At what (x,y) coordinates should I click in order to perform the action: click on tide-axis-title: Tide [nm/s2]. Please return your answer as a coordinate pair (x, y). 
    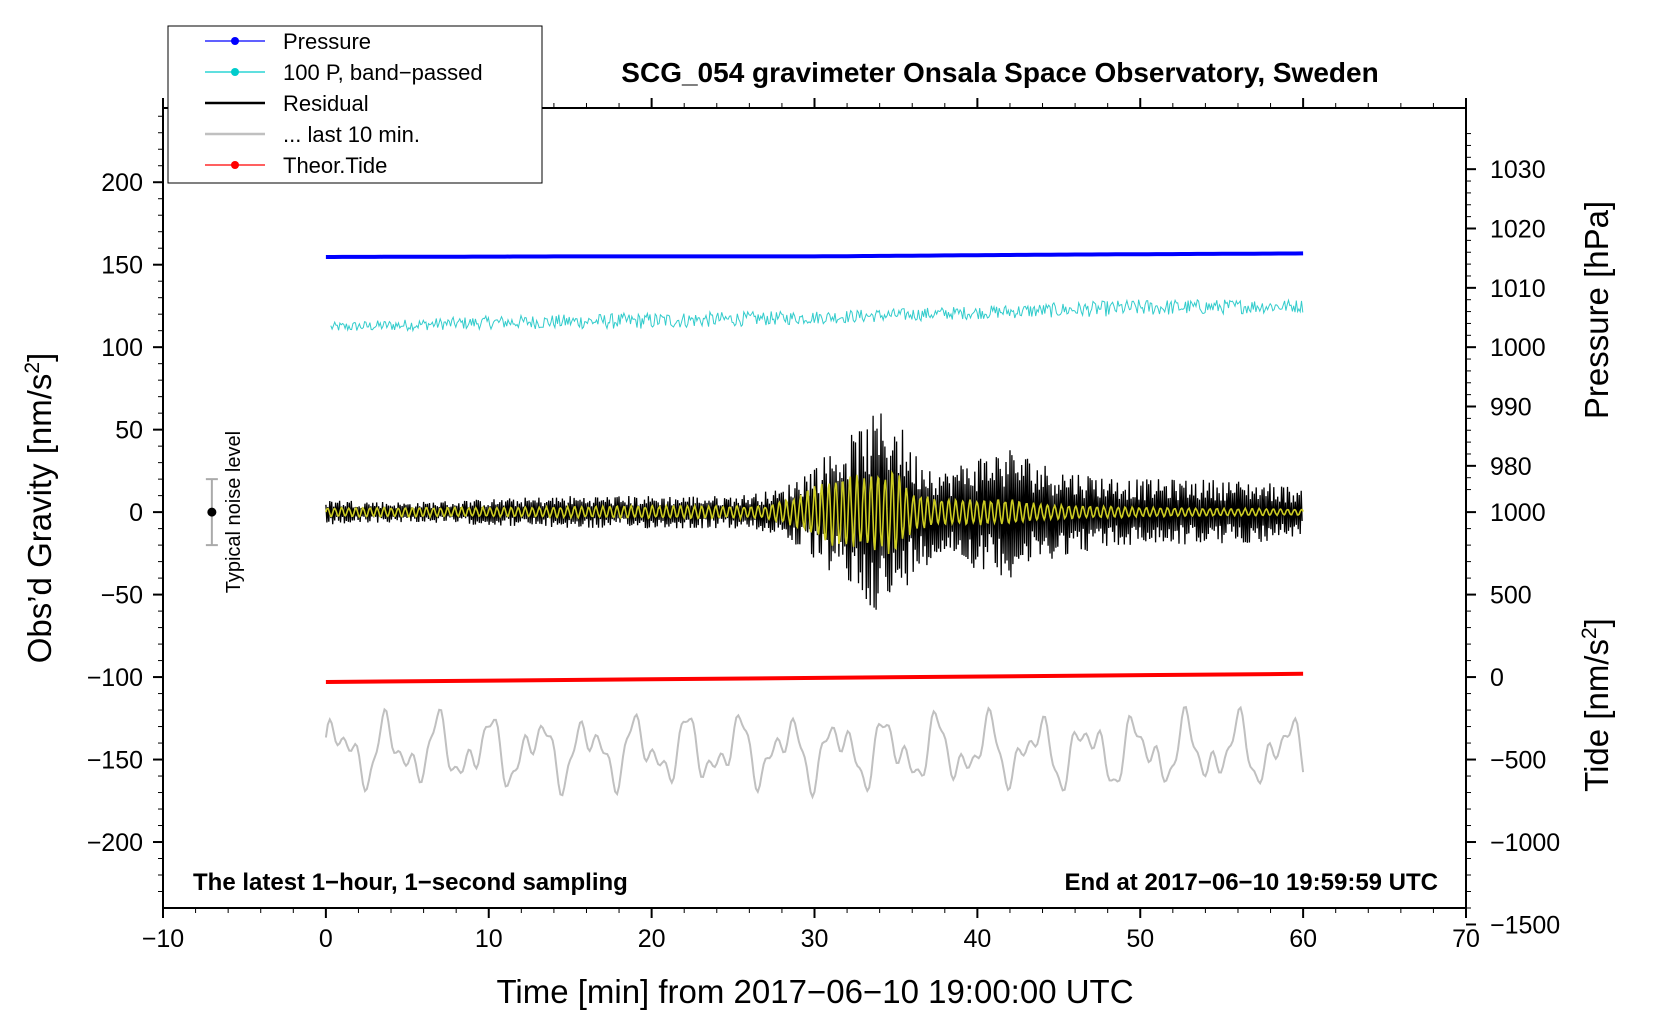
    Looking at the image, I should click on (1596, 705).